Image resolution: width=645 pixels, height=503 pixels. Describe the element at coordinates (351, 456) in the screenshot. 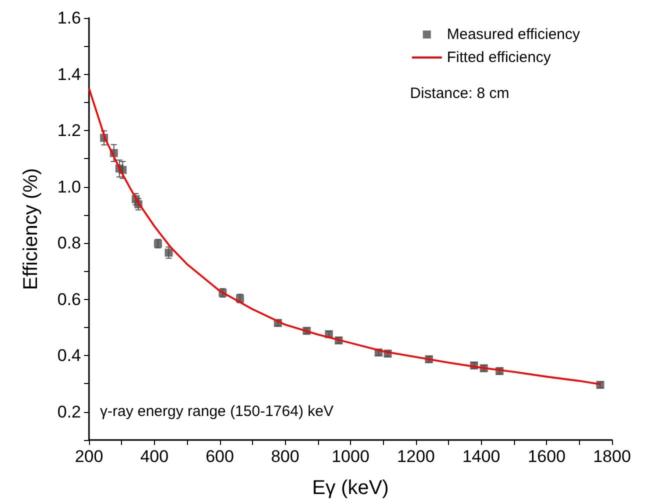

I see `x-tick-label: 1000` at that location.